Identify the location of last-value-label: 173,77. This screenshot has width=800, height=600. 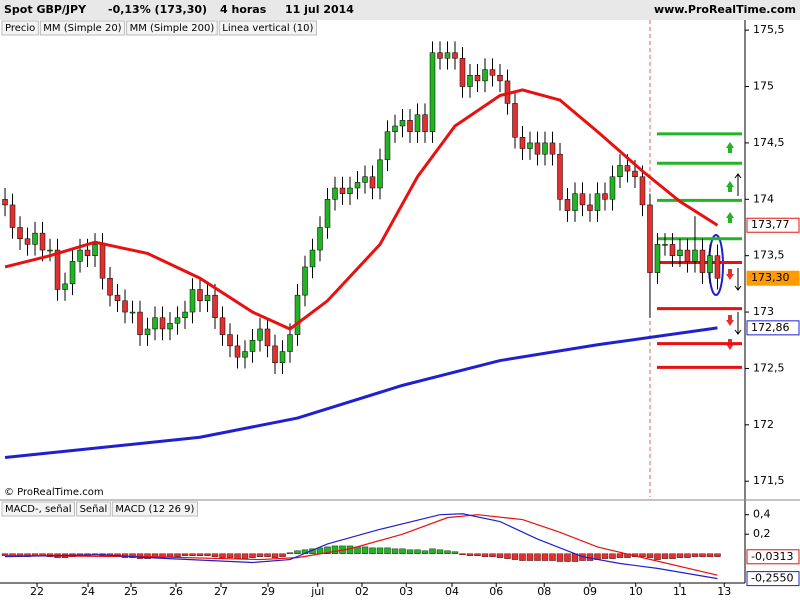
(770, 224).